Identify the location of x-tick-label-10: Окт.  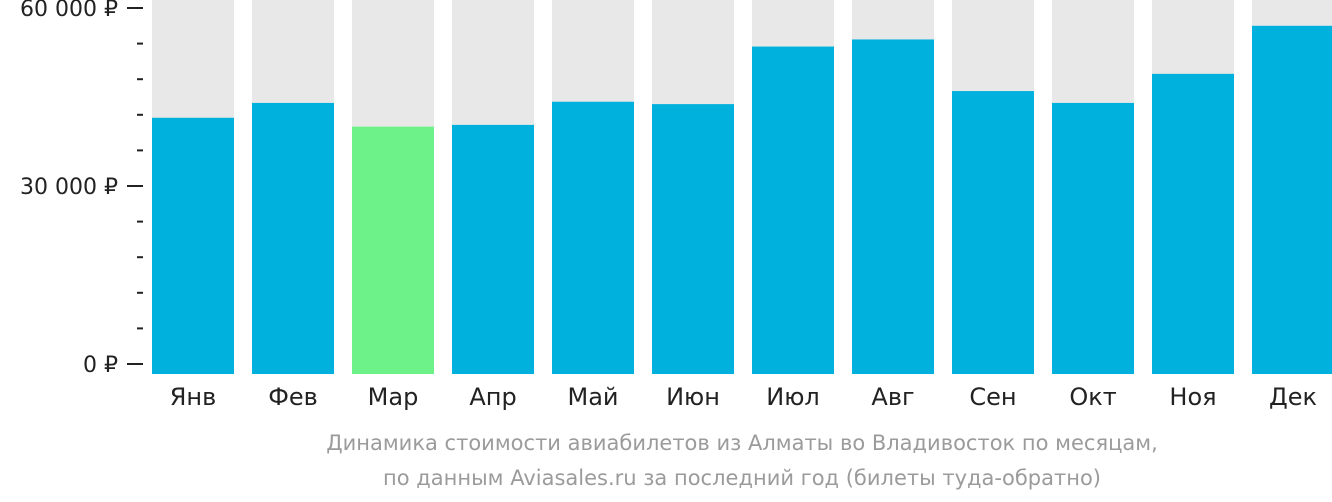
(1092, 397).